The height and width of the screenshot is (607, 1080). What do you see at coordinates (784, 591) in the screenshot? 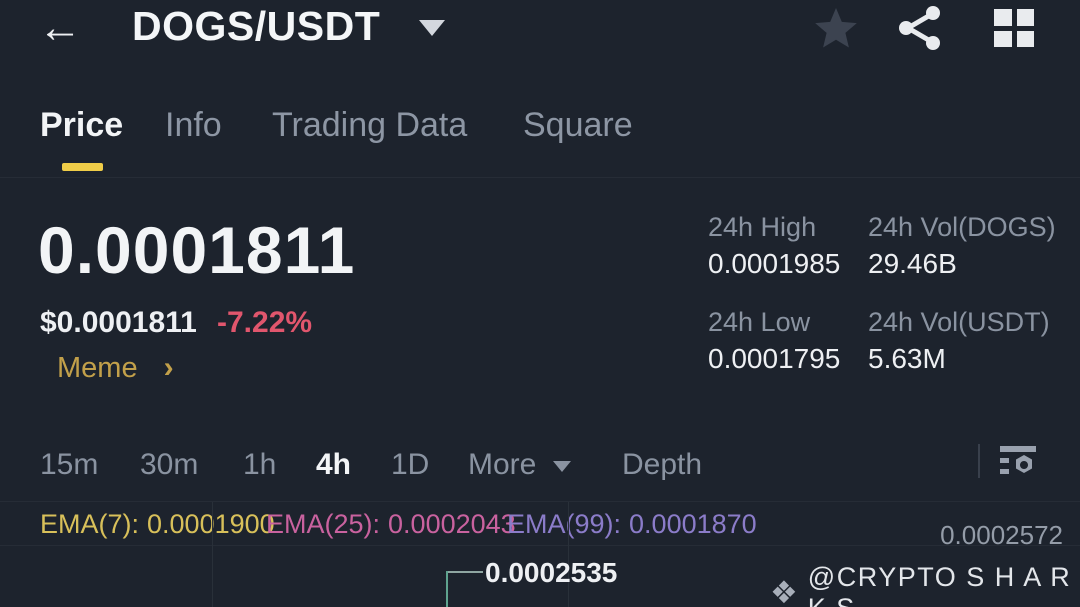
I see `binance-diamond-icon: ❖` at bounding box center [784, 591].